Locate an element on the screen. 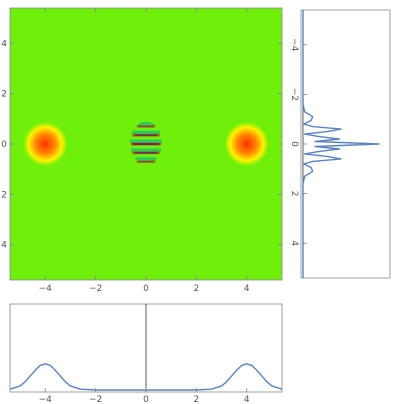 The image size is (400, 404). y-tick-label-4: 4 is located at coordinates (4, 246).